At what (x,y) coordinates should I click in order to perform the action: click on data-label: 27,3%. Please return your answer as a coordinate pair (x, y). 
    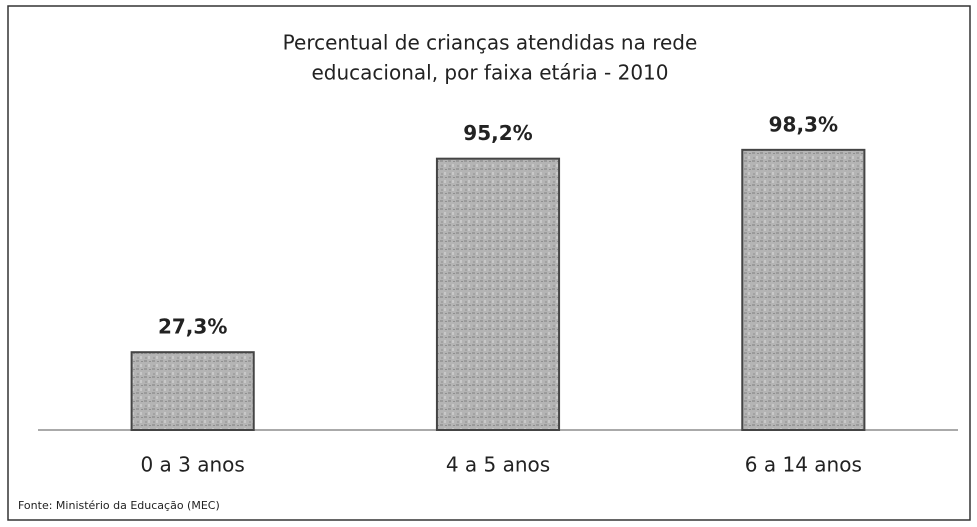
    Looking at the image, I should click on (192, 327).